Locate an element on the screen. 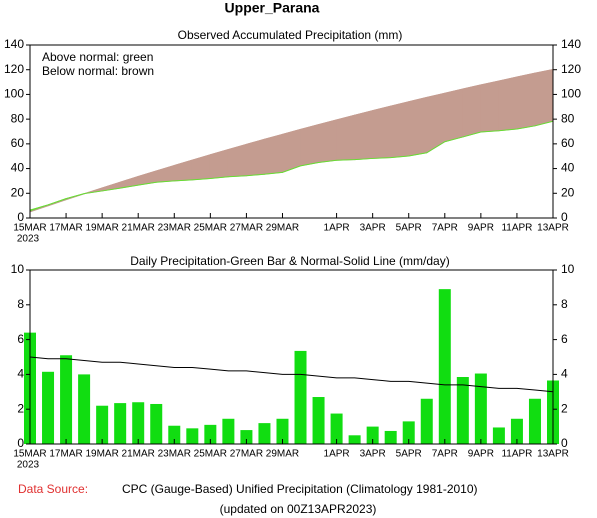  y-tick-label: 8 is located at coordinates (20, 304).